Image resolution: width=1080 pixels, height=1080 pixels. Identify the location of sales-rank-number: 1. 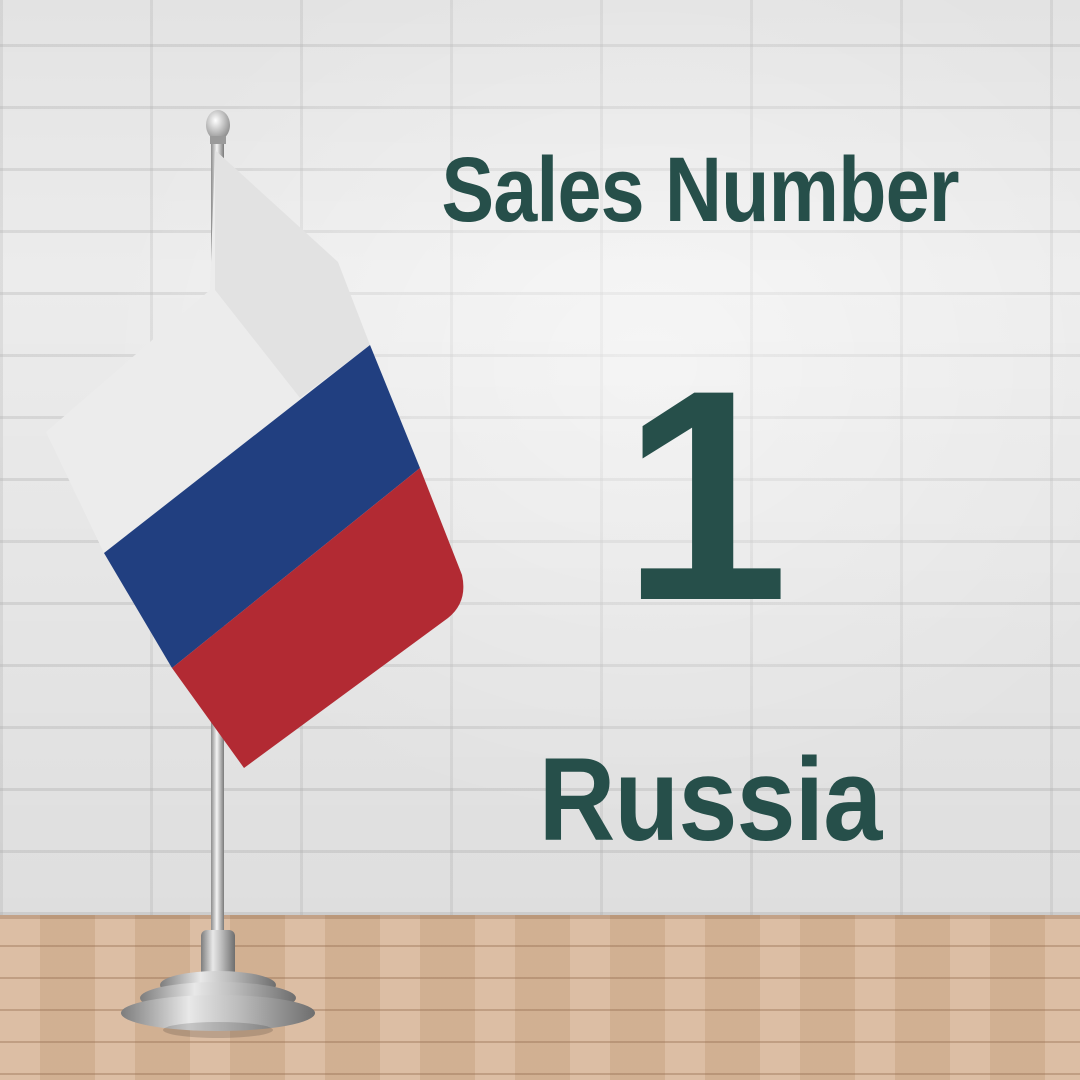
(705, 495).